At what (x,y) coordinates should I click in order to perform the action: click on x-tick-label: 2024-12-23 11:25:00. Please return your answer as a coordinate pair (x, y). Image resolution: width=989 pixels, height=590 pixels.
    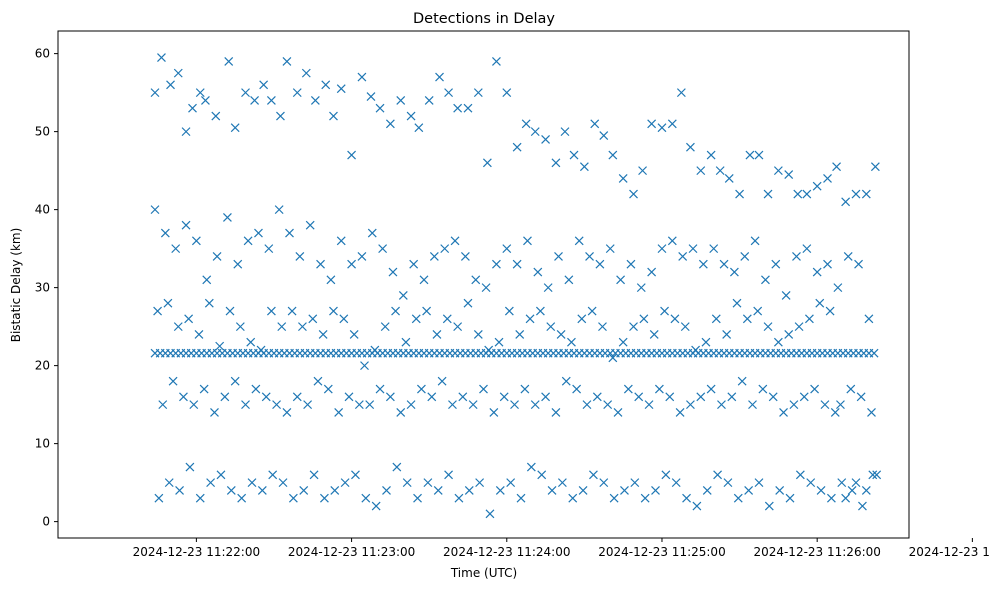
    Looking at the image, I should click on (661, 552).